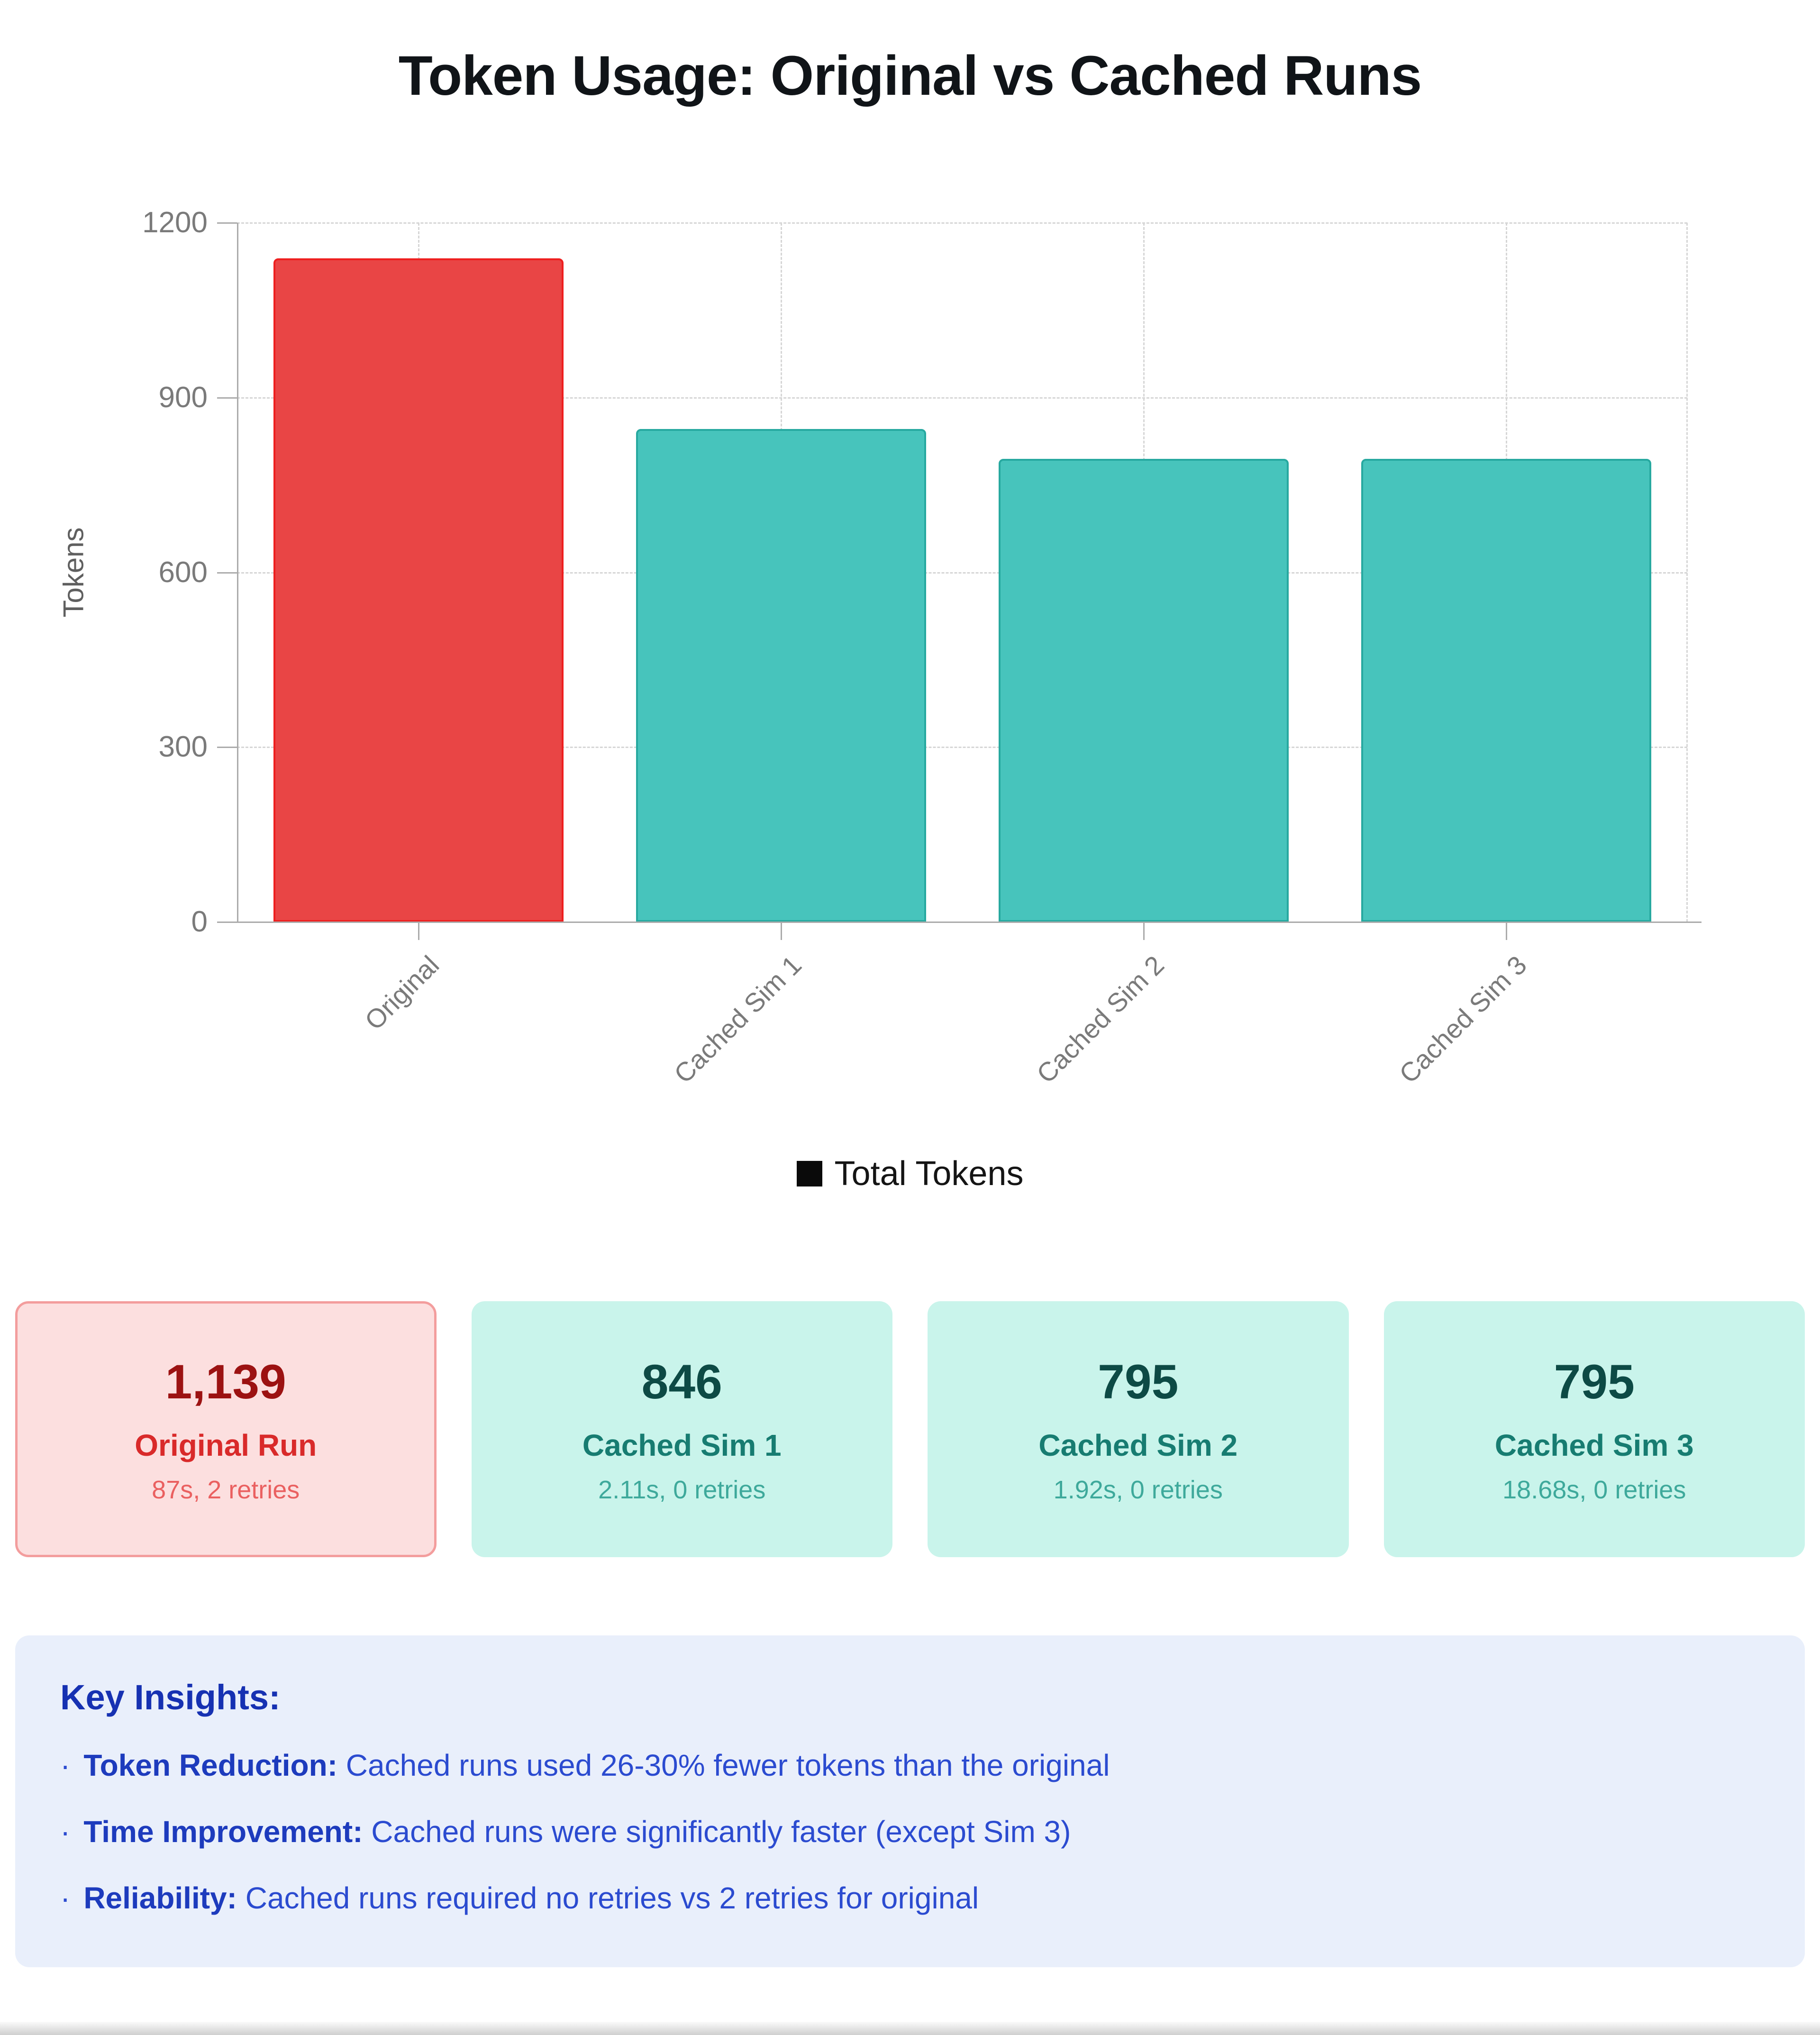 The image size is (1820, 2035). I want to click on card-detail: 18.68s, 0 retries, so click(1594, 1489).